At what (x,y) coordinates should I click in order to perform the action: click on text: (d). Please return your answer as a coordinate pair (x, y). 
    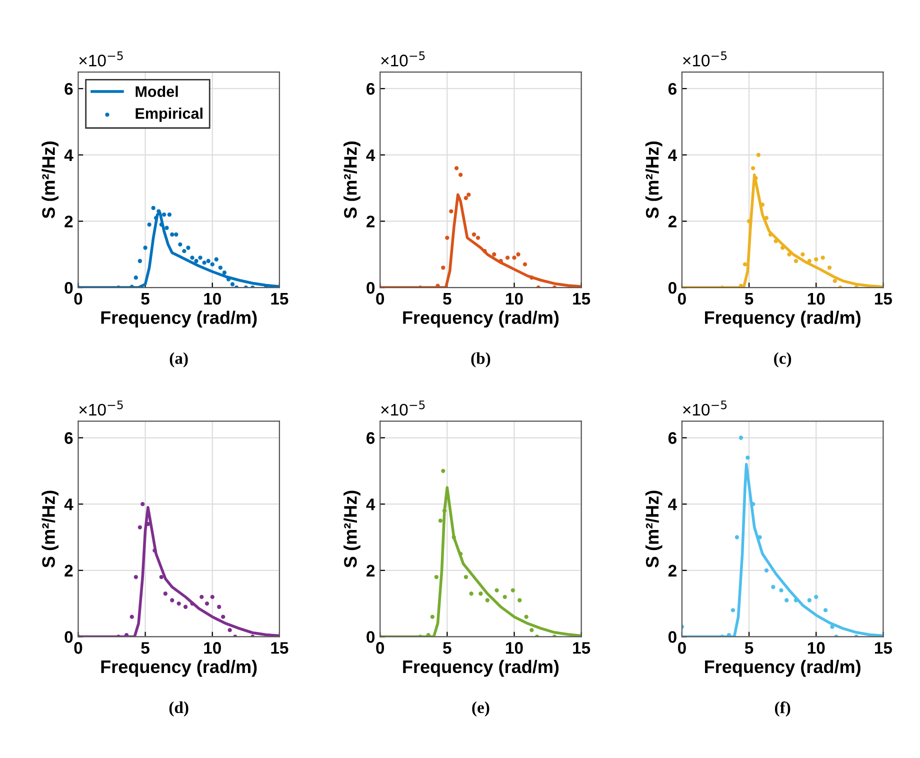
    Looking at the image, I should click on (178, 708).